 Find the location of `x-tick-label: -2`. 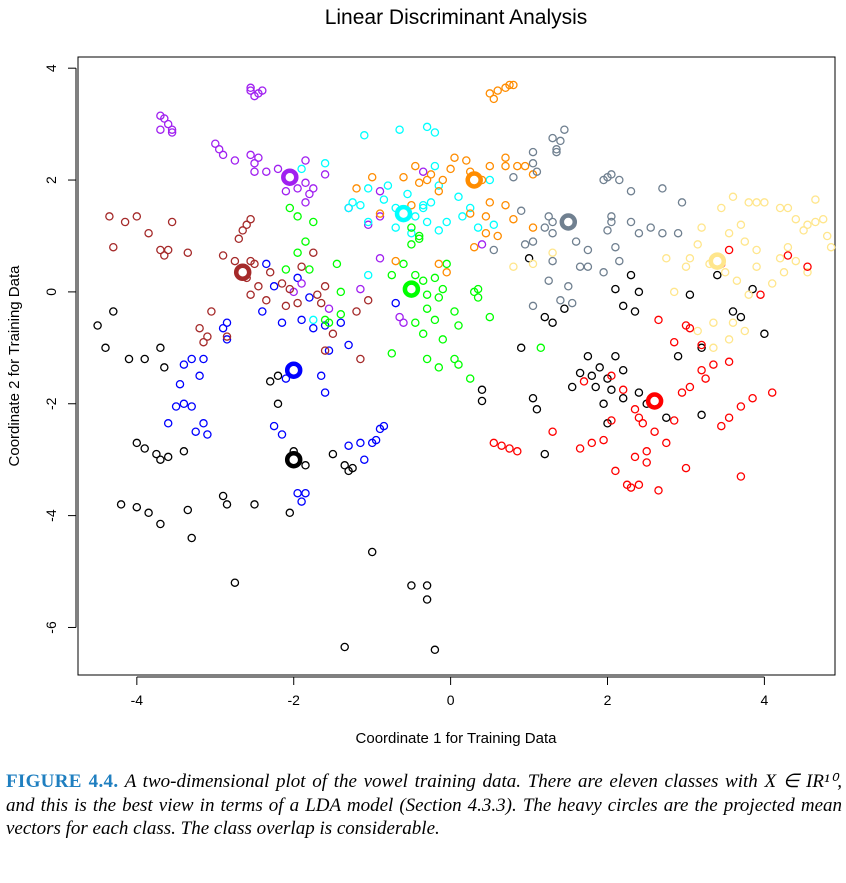

x-tick-label: -2 is located at coordinates (293, 700).